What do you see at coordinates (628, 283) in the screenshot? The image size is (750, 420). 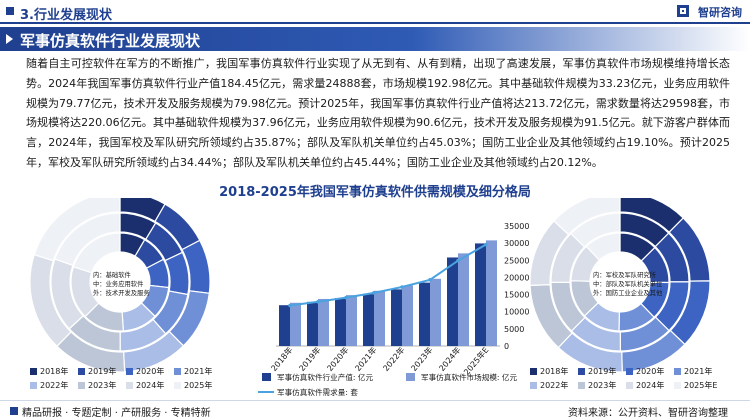 I see `right-donut-ring-label: 中：部队及军队机关单位` at bounding box center [628, 283].